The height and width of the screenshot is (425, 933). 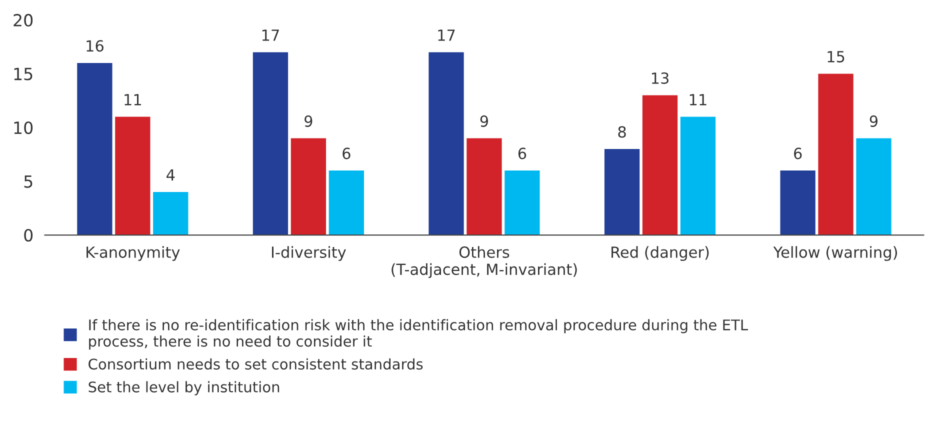 I want to click on data-label: 16, so click(x=95, y=46).